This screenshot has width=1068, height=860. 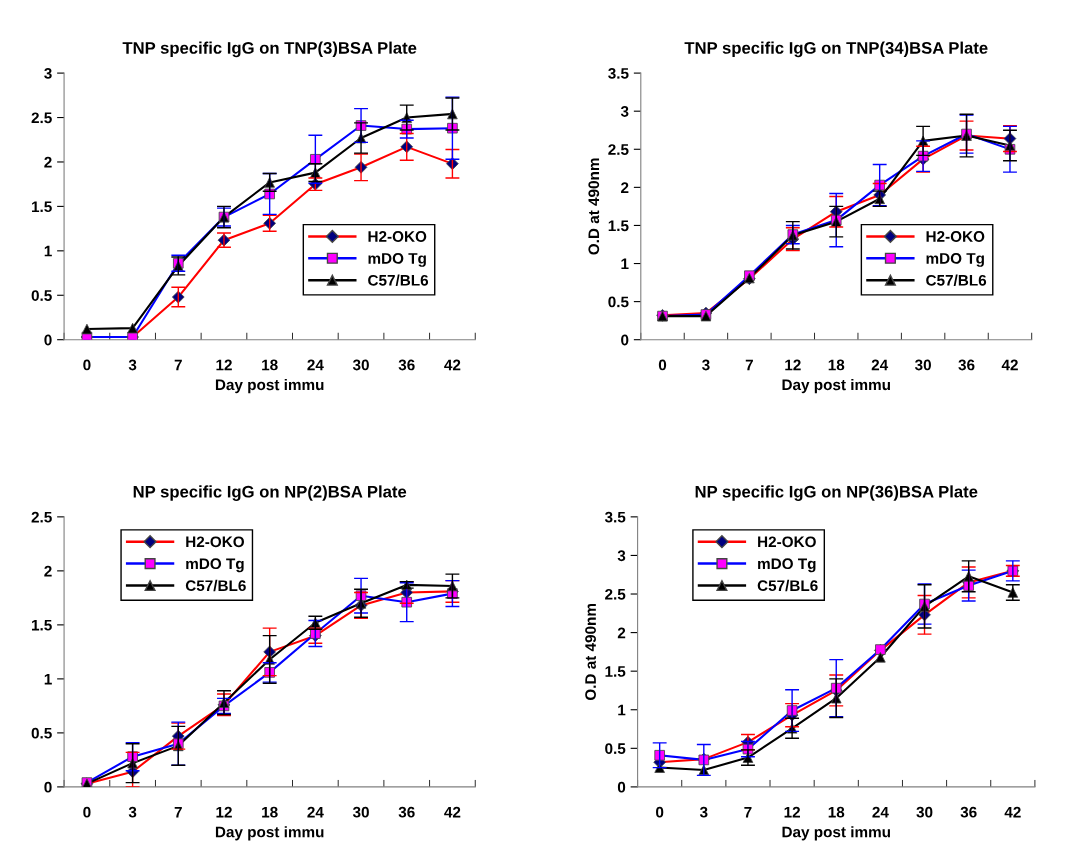 What do you see at coordinates (836, 493) in the screenshot?
I see `chart-title: NP specific IgG on NP(36)BSA Plate` at bounding box center [836, 493].